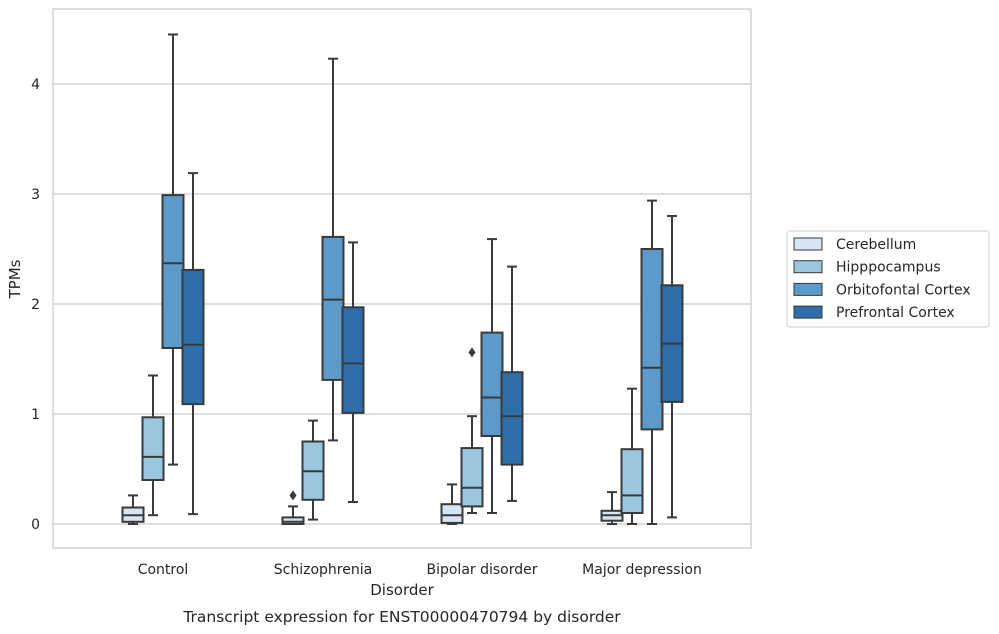 Image resolution: width=999 pixels, height=634 pixels. I want to click on y-tick-label: 2, so click(35, 305).